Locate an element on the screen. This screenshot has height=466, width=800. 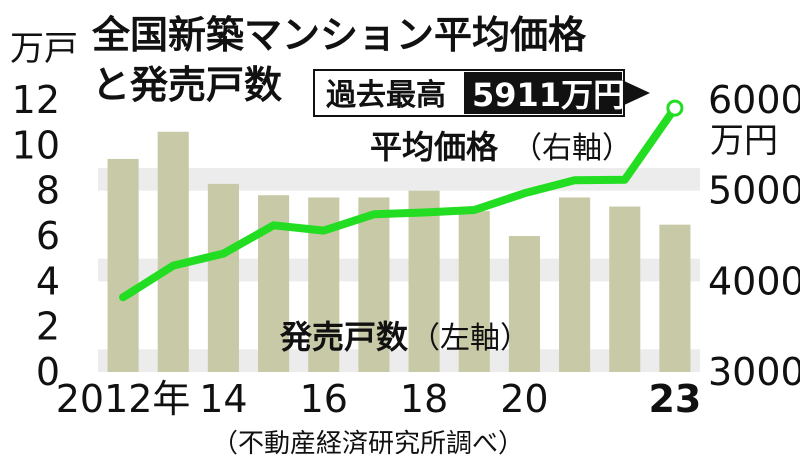
right-axis-unit: 万円 is located at coordinates (744, 141).